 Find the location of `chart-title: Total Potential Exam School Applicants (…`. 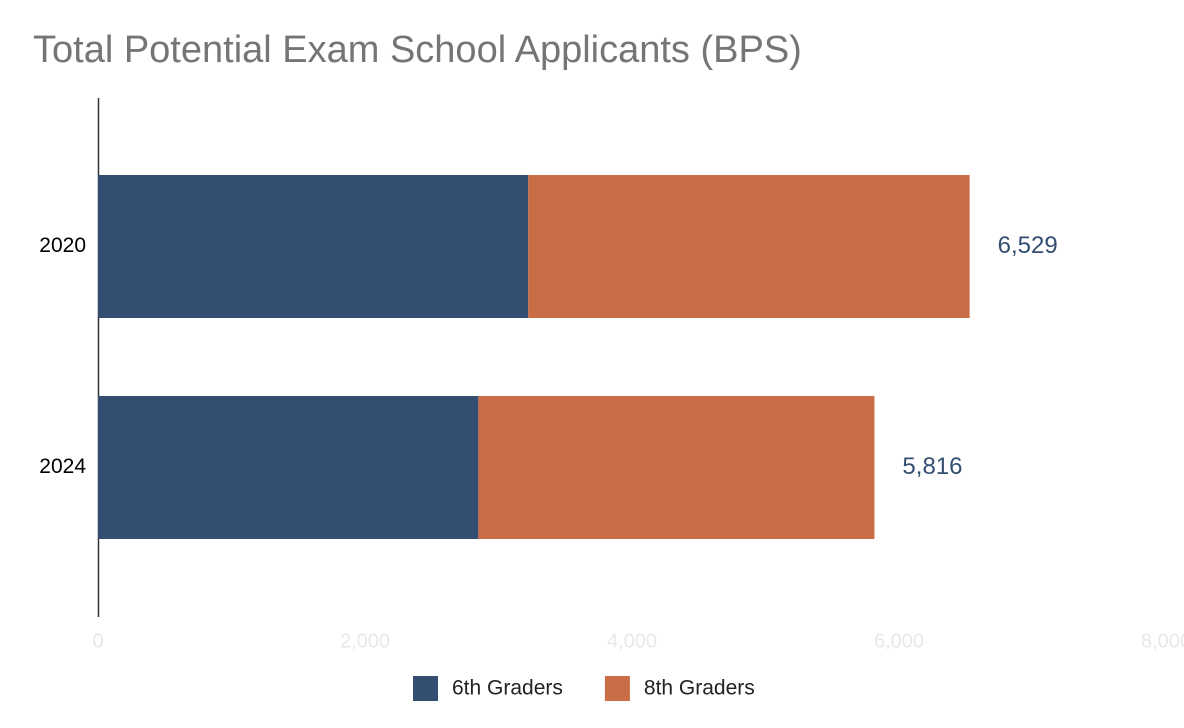

chart-title: Total Potential Exam School Applicants (… is located at coordinates (417, 50).